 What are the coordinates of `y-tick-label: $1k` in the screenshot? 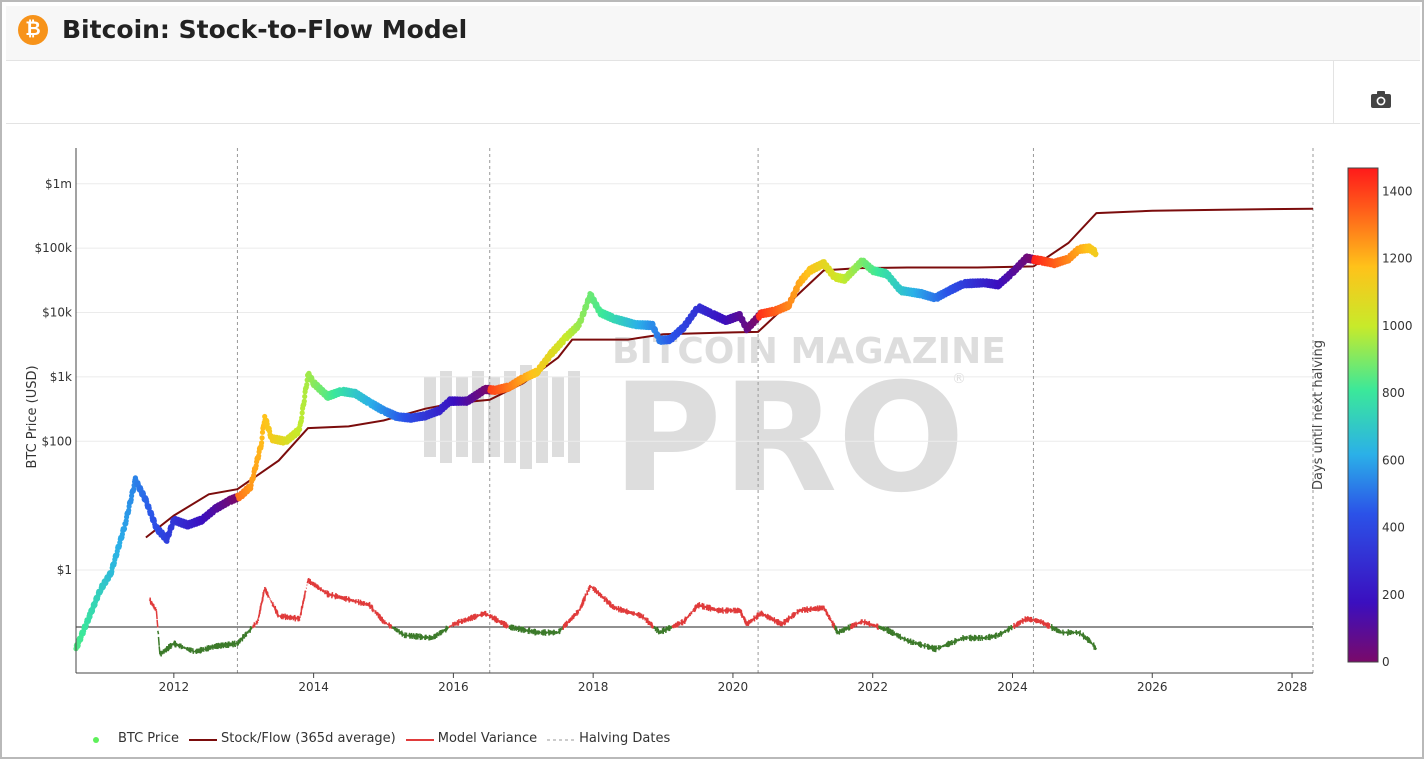 It's located at (61, 377).